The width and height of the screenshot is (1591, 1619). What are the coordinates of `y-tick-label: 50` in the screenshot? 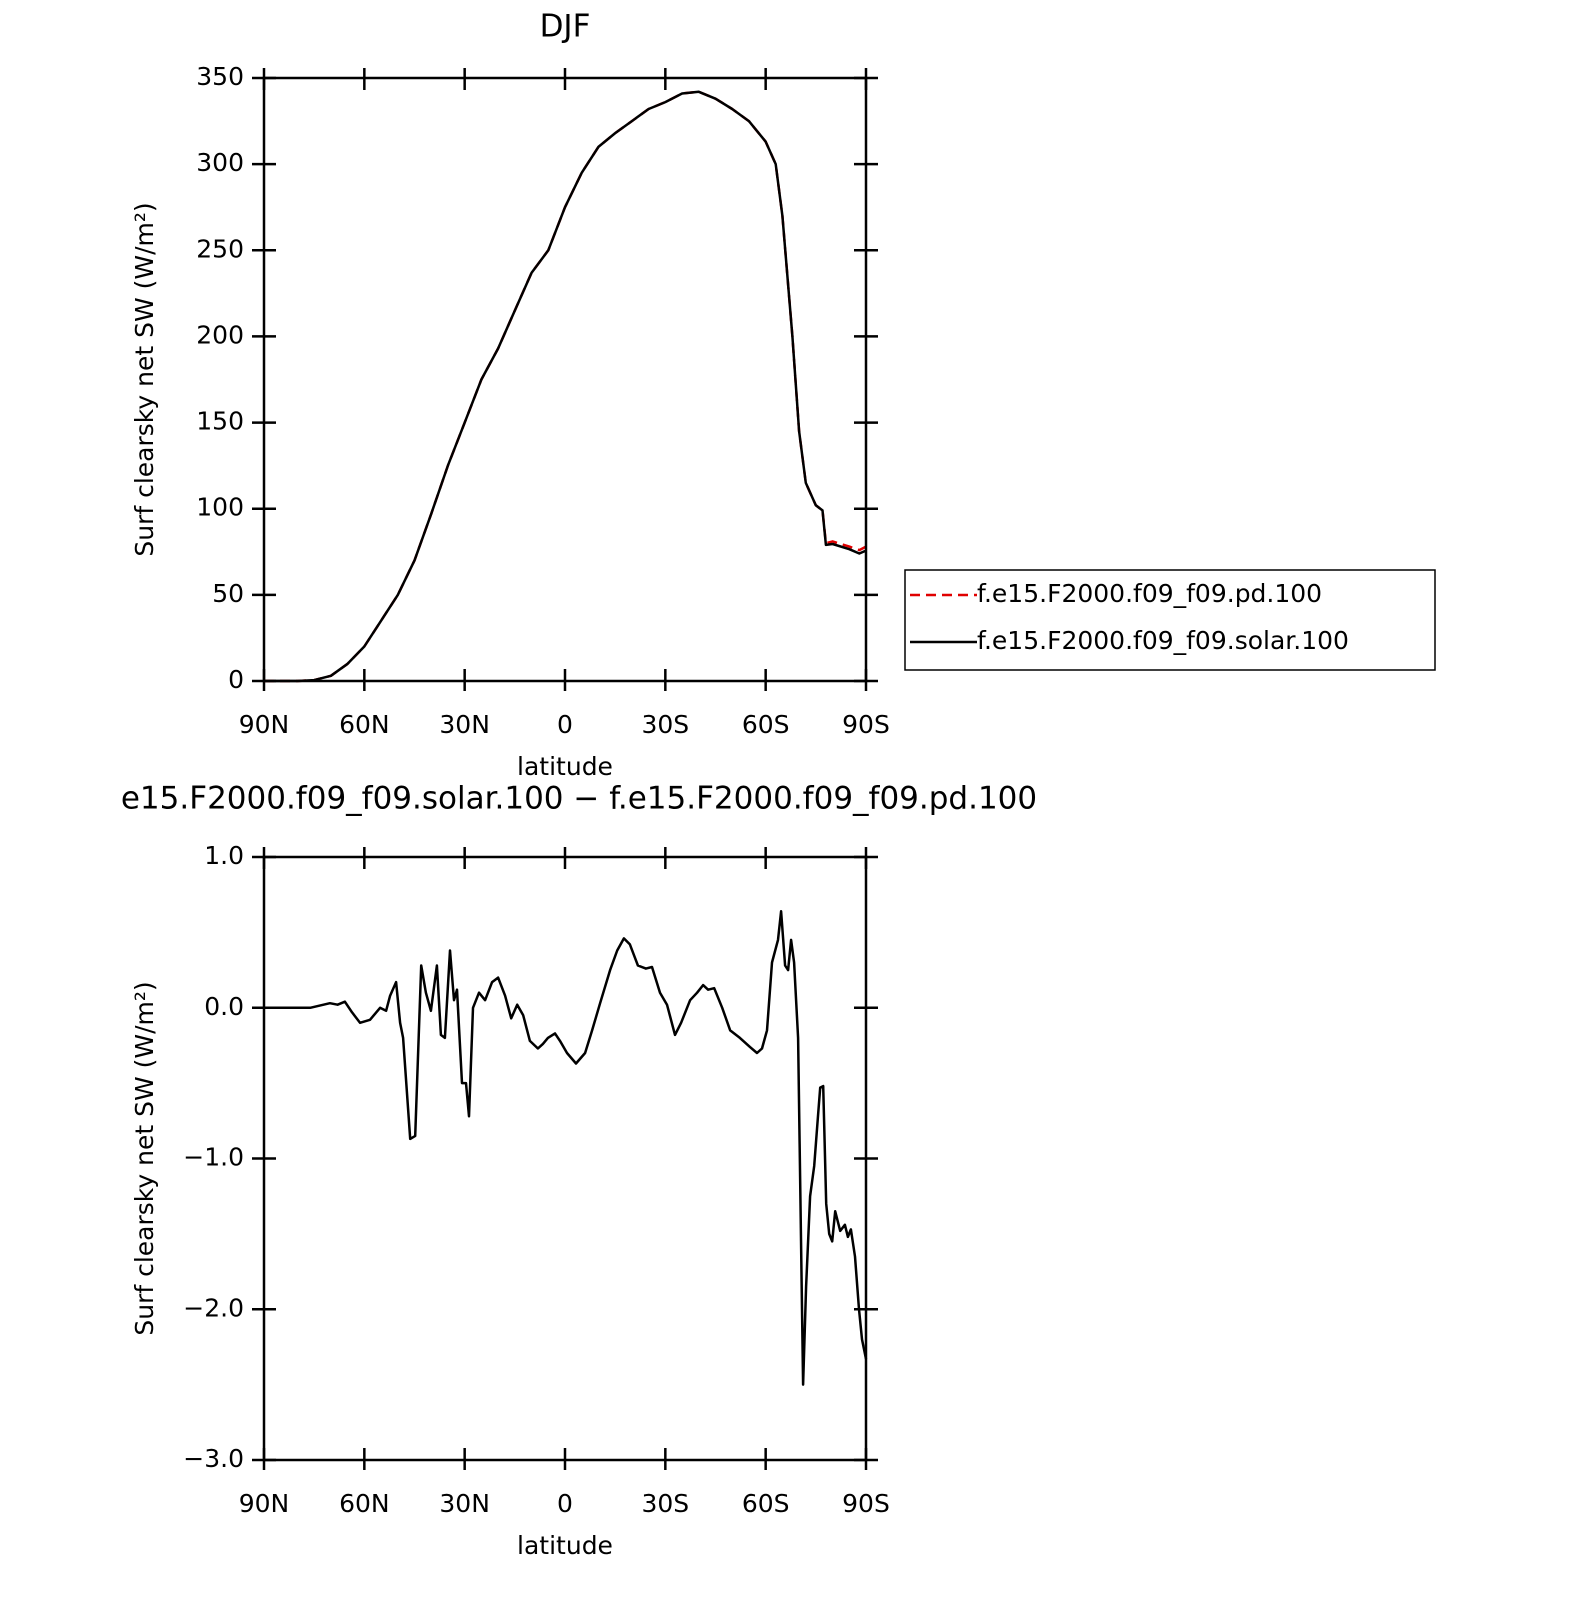 It's located at (228, 593).